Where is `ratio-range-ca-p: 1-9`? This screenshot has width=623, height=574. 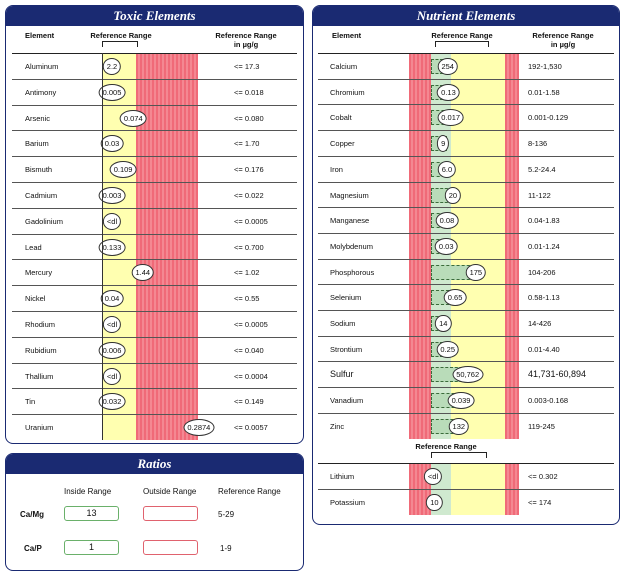 ratio-range-ca-p: 1-9 is located at coordinates (226, 548).